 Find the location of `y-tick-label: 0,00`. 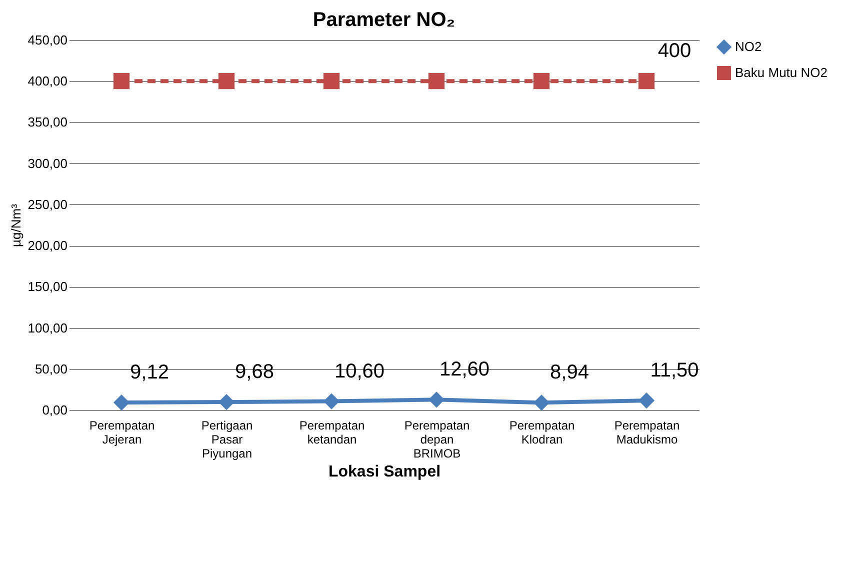

y-tick-label: 0,00 is located at coordinates (55, 410).